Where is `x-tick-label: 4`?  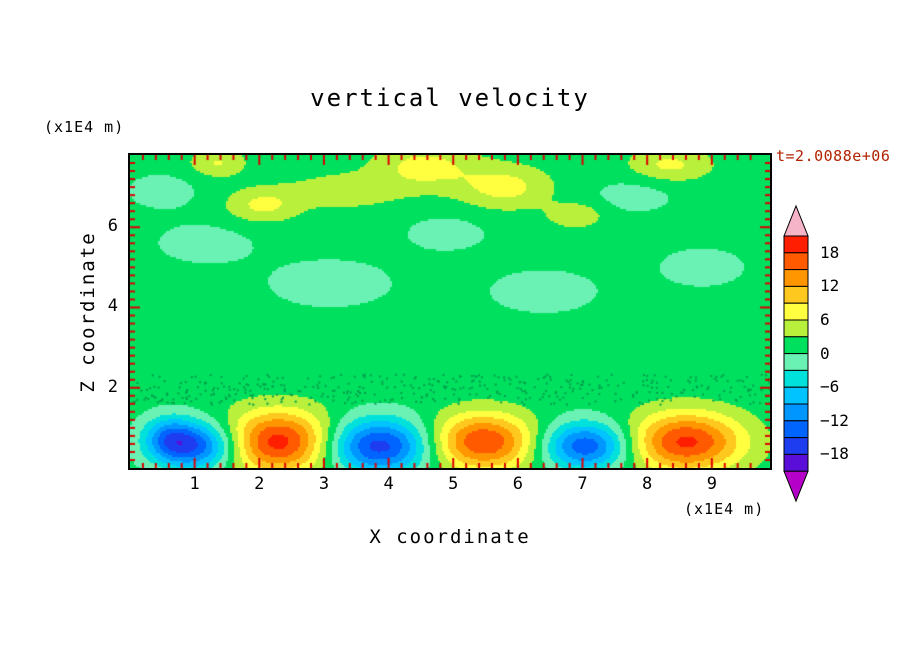 x-tick-label: 4 is located at coordinates (388, 484).